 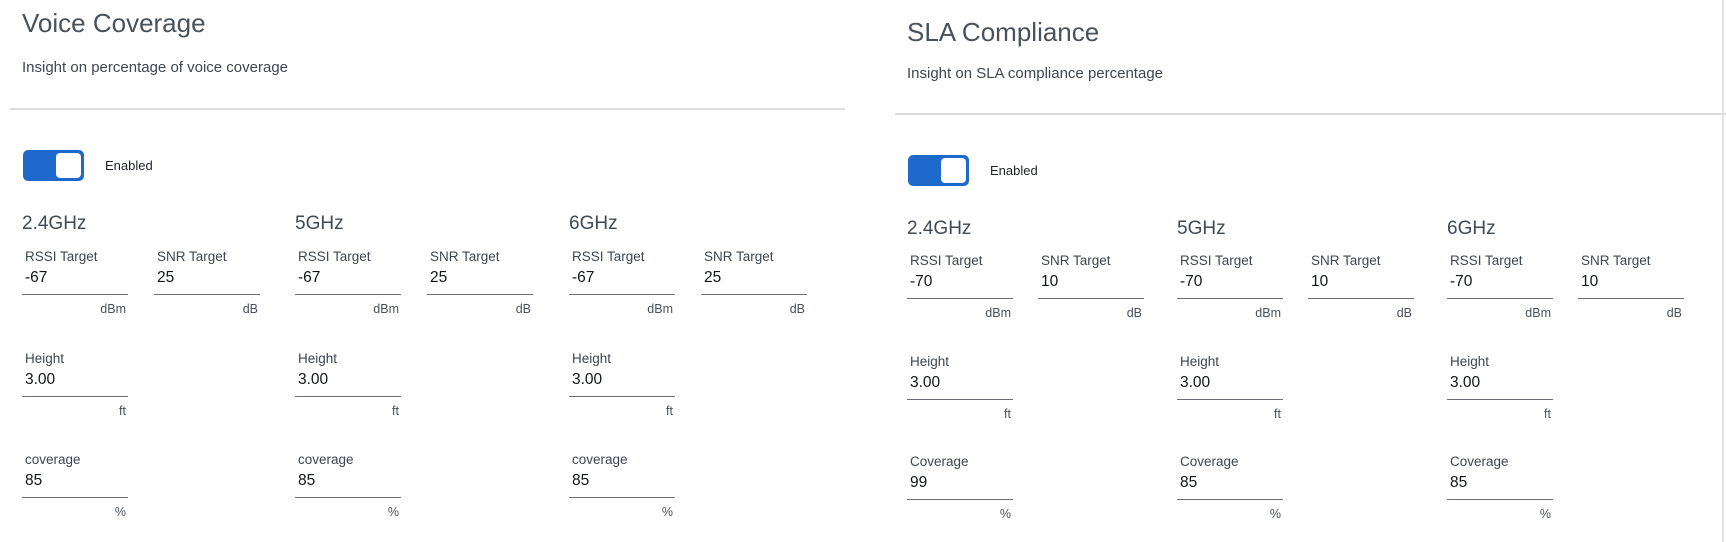 What do you see at coordinates (973, 170) in the screenshot?
I see `sla-compliance-toggle-group: Enabled` at bounding box center [973, 170].